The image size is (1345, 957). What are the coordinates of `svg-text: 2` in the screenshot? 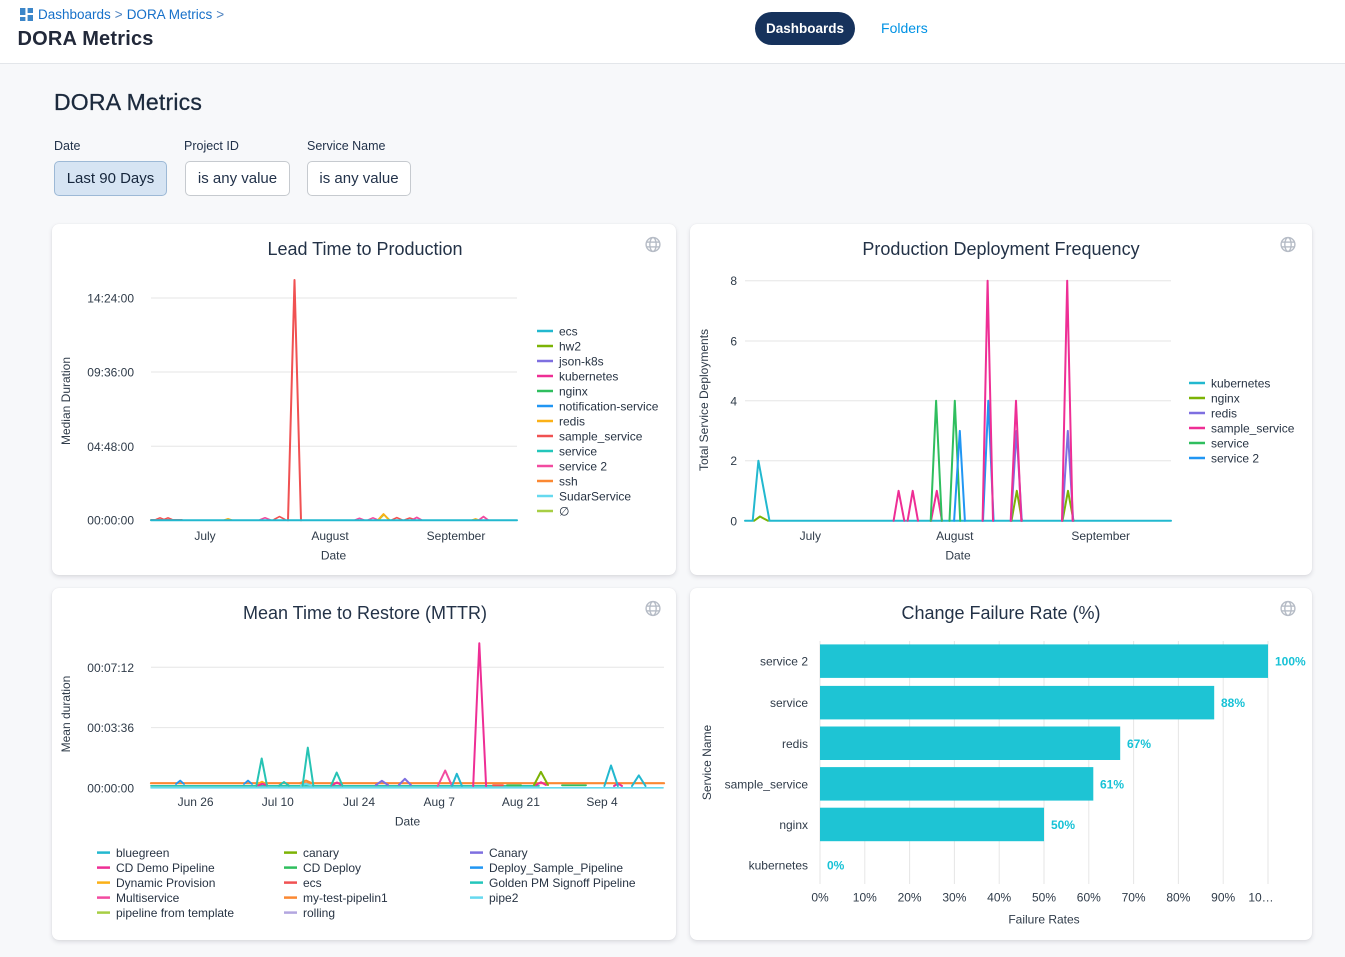 It's located at (733, 461).